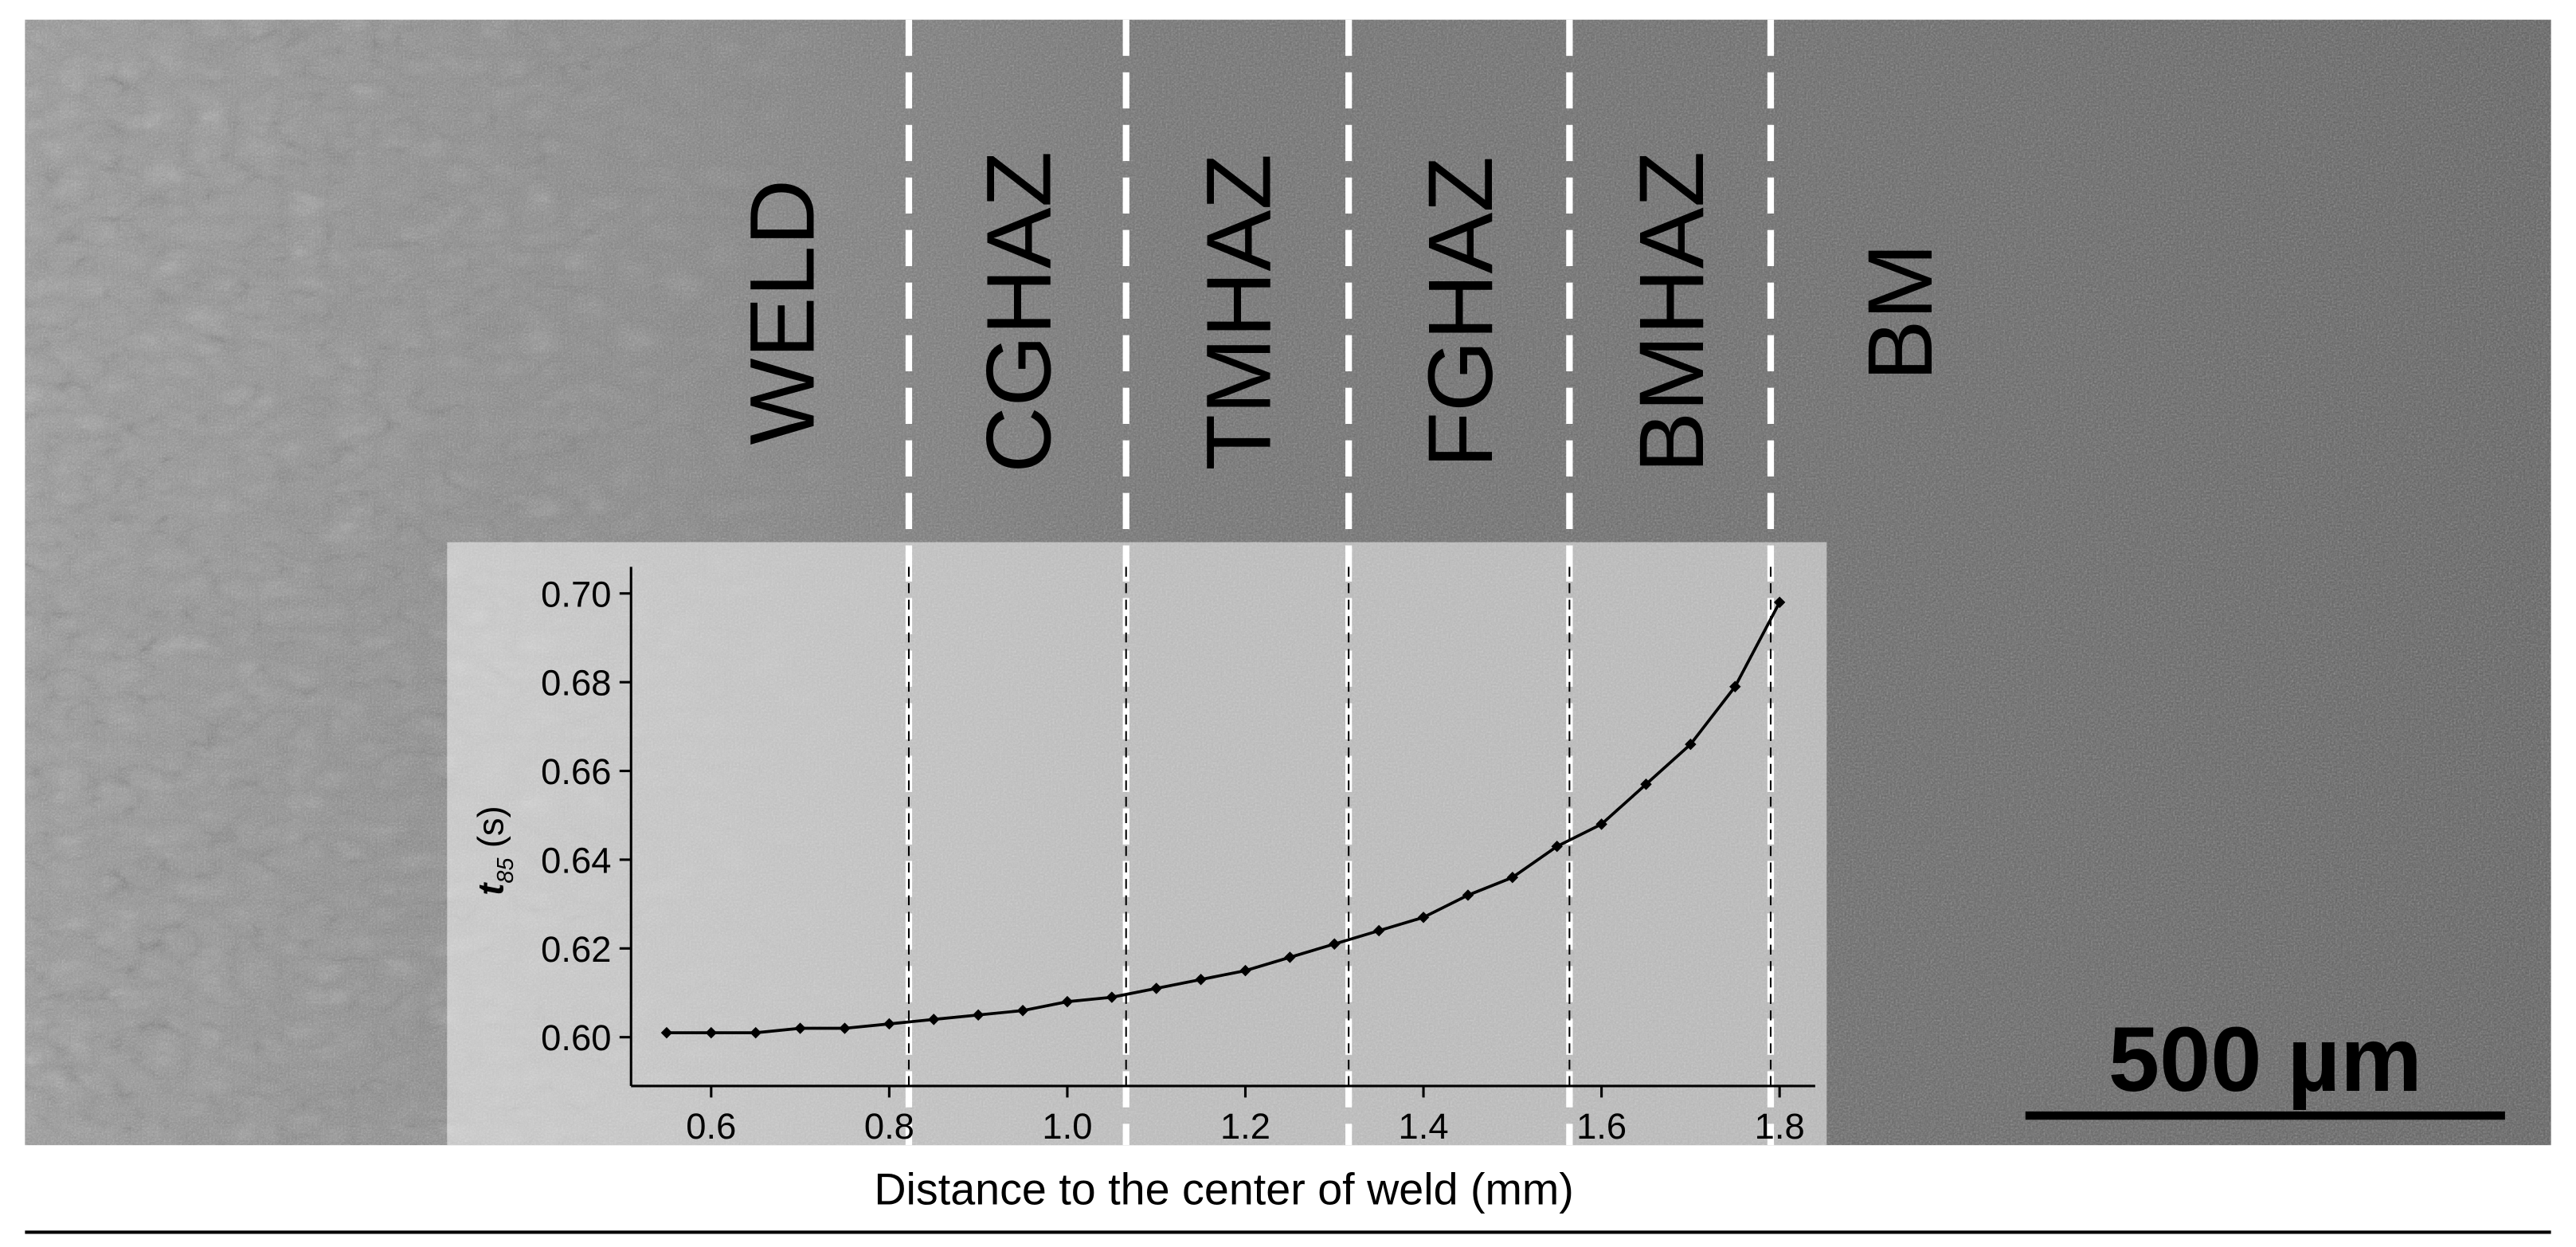 Image resolution: width=2576 pixels, height=1247 pixels. Describe the element at coordinates (889, 1126) in the screenshot. I see `x-tick-label: 0.8` at that location.